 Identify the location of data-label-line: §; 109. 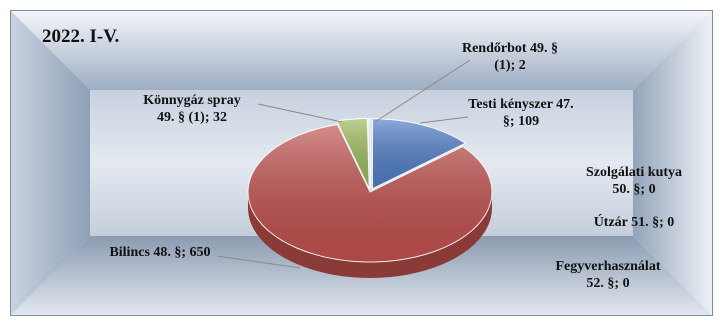
(521, 121).